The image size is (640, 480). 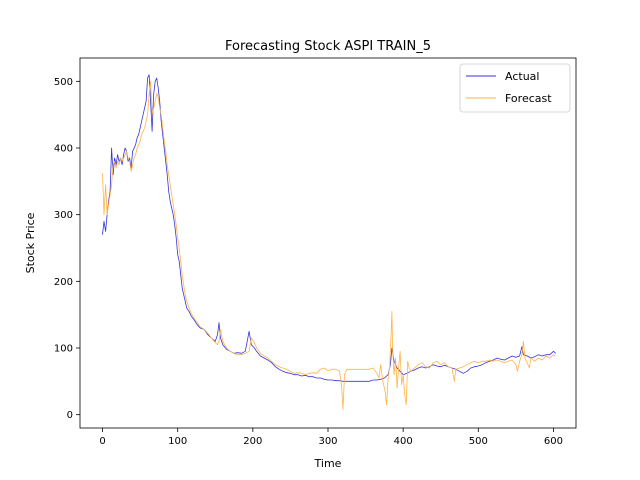 What do you see at coordinates (63, 215) in the screenshot?
I see `y-tick-label: 300` at bounding box center [63, 215].